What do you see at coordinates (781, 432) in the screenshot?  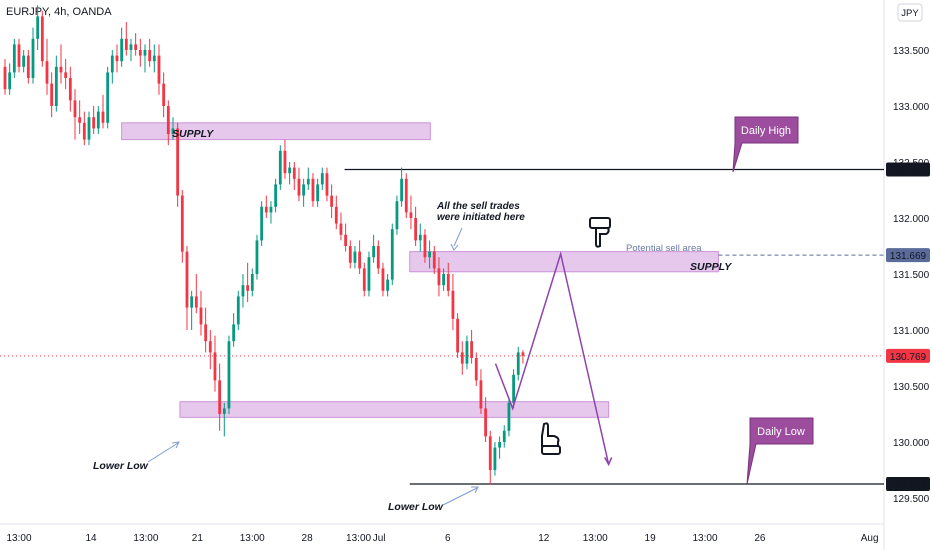 I see `daily-low-label: Daily Low` at bounding box center [781, 432].